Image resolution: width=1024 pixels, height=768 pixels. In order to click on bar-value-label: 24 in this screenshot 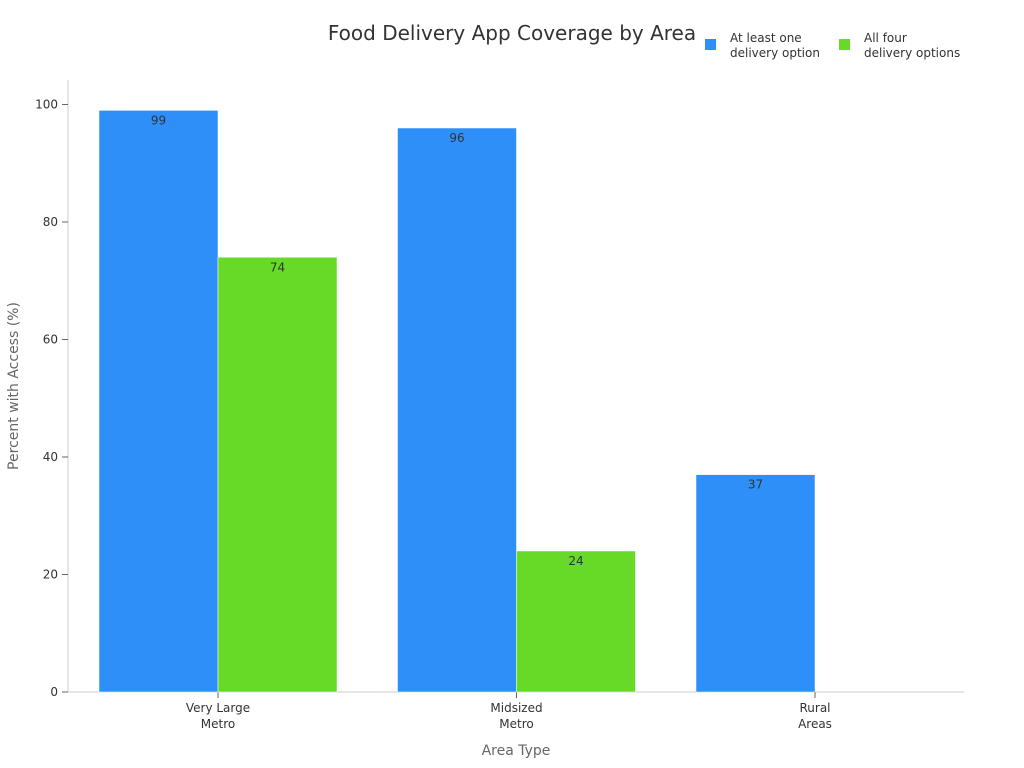, I will do `click(575, 561)`.